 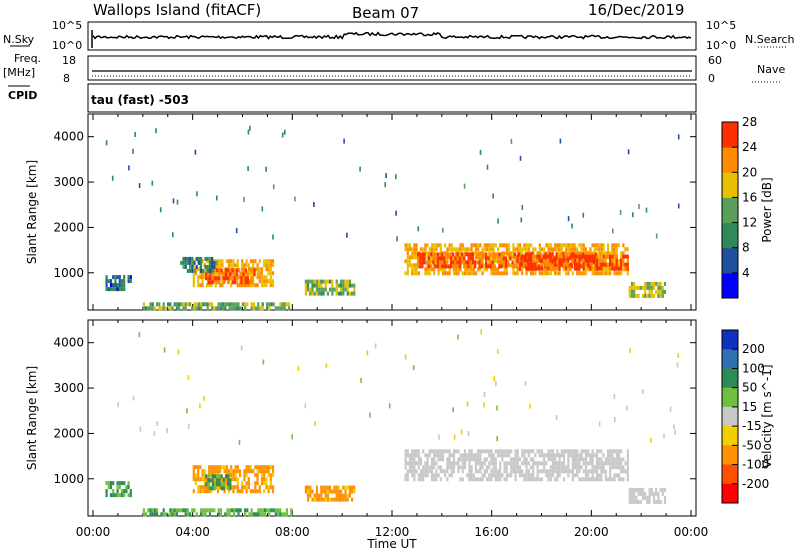 What do you see at coordinates (392, 98) in the screenshot?
I see `cpid-panel-frame` at bounding box center [392, 98].